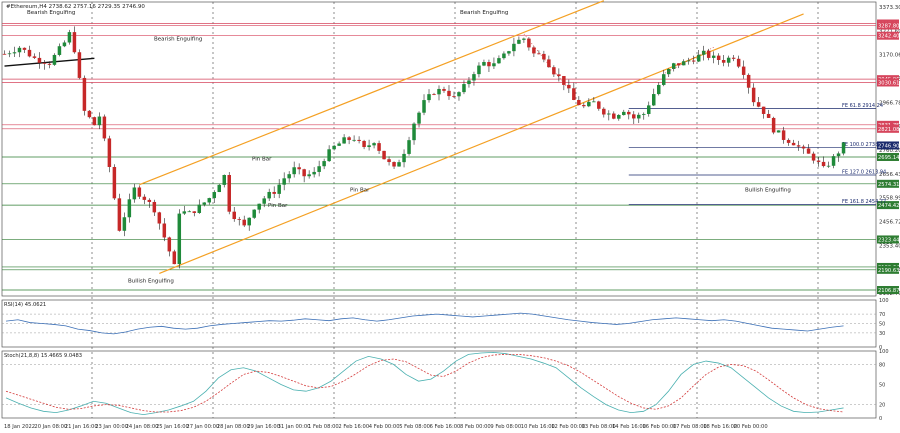 The image size is (900, 433). What do you see at coordinates (889, 175) in the screenshot?
I see `price-tick-label: 2656.43` at bounding box center [889, 175].